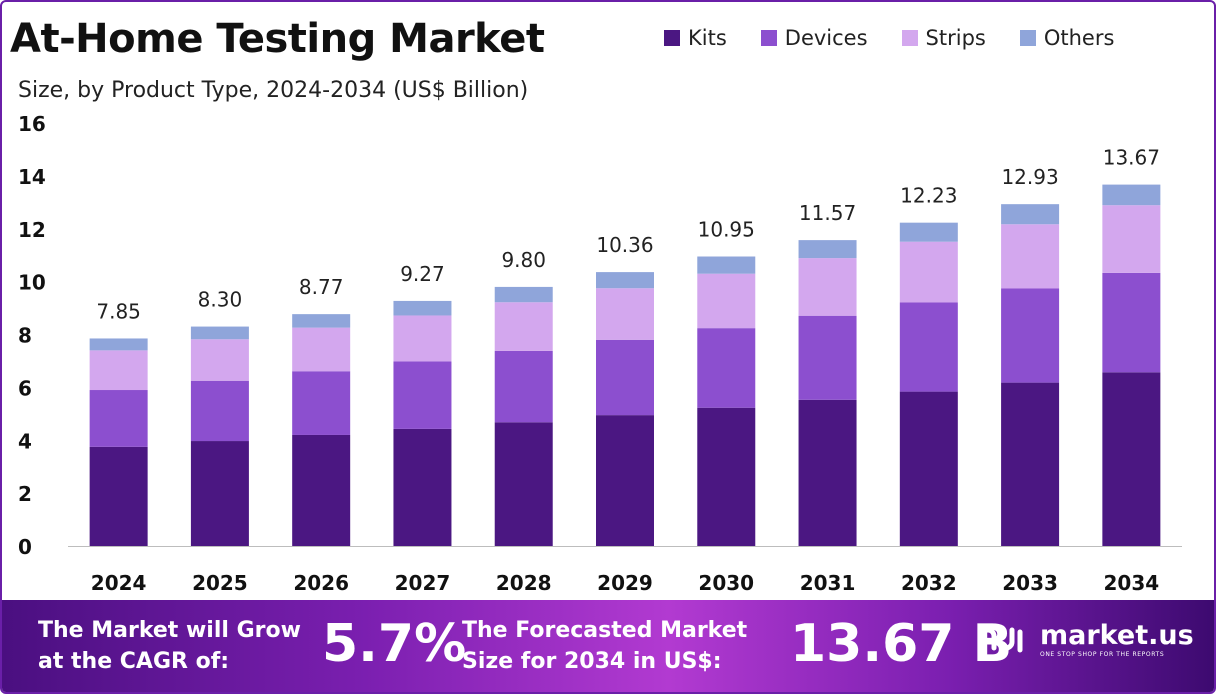 Image resolution: width=1216 pixels, height=694 pixels. I want to click on cagr-value: 5.7%, so click(394, 644).